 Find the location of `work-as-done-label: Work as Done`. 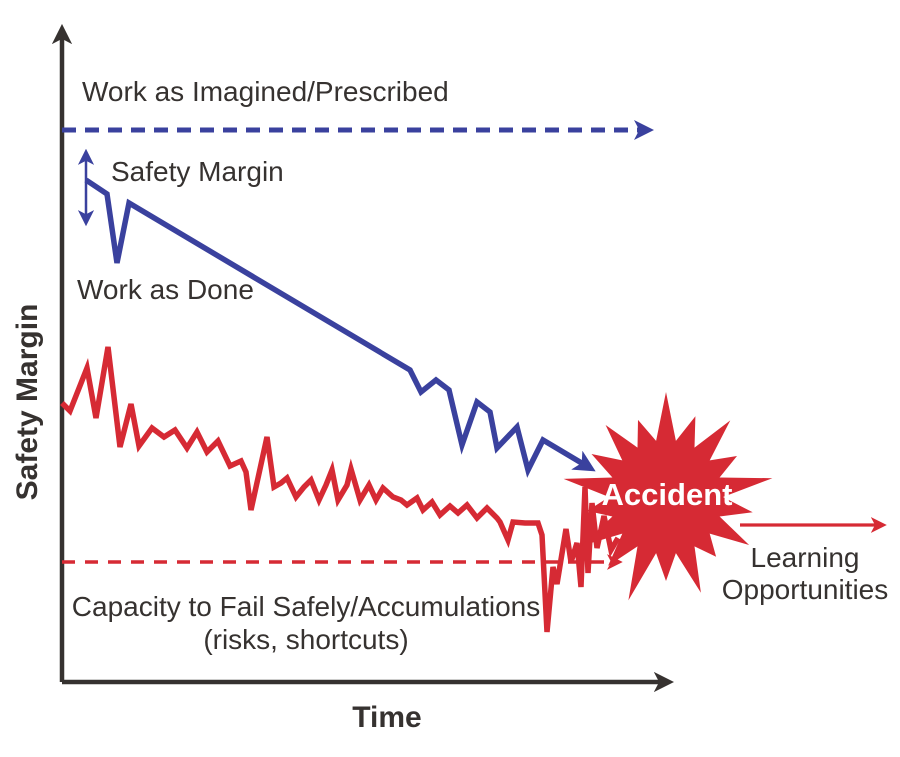

work-as-done-label: Work as Done is located at coordinates (165, 289).